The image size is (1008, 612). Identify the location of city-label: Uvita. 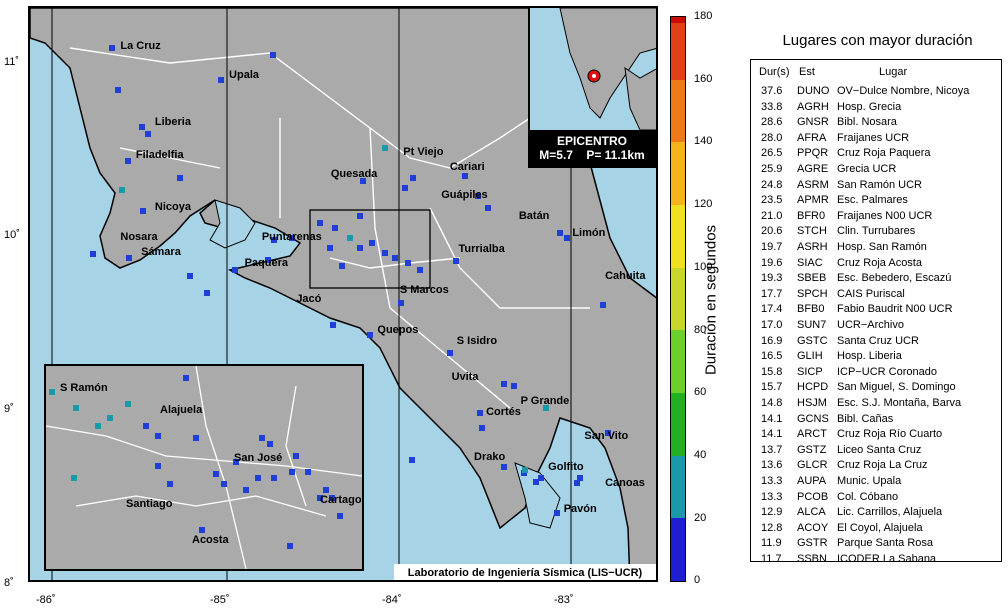
(465, 376).